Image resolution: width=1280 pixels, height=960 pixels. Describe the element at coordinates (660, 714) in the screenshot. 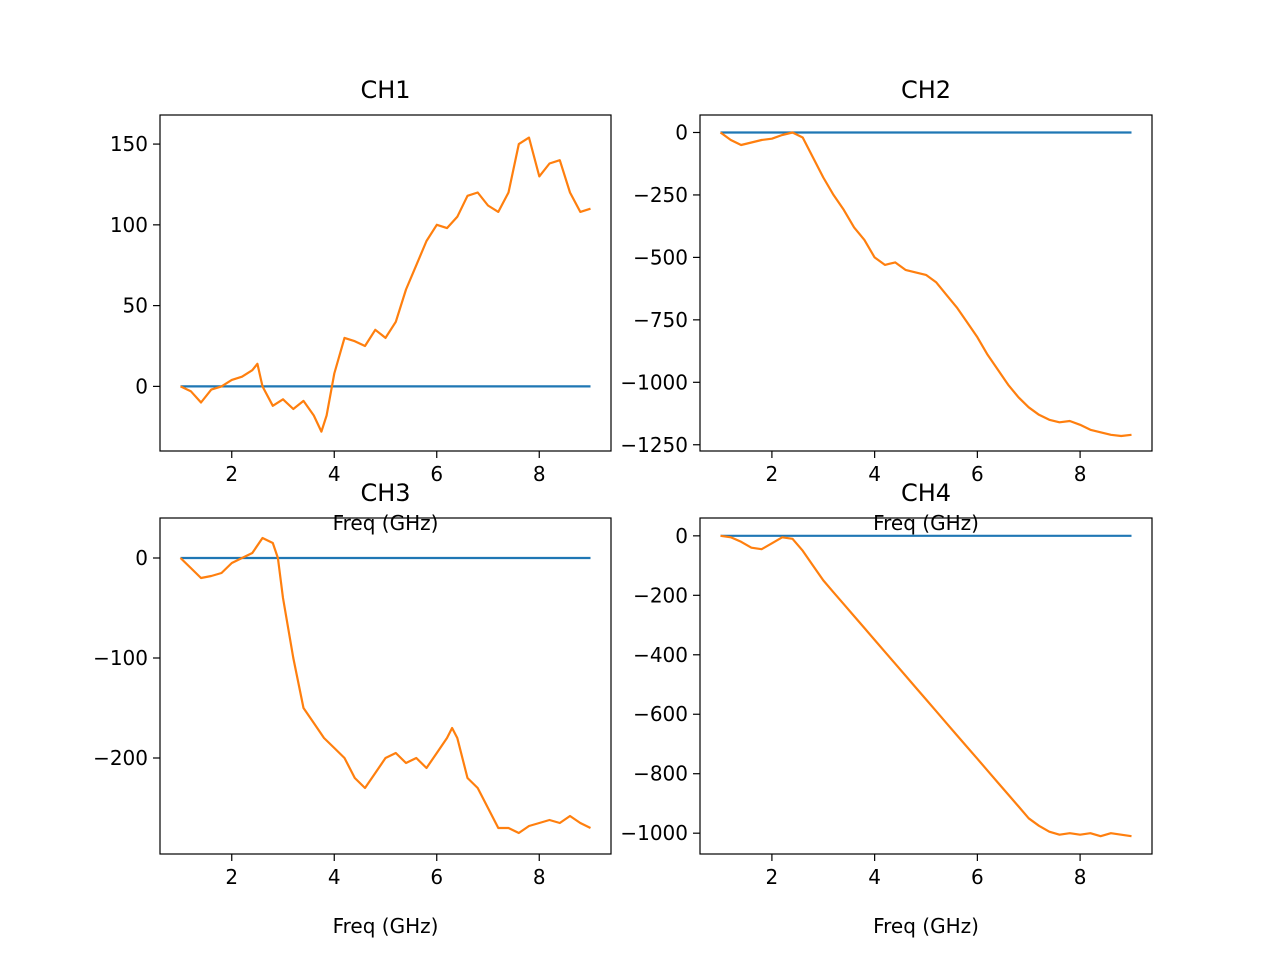

I see `y-tick-label: −600` at that location.